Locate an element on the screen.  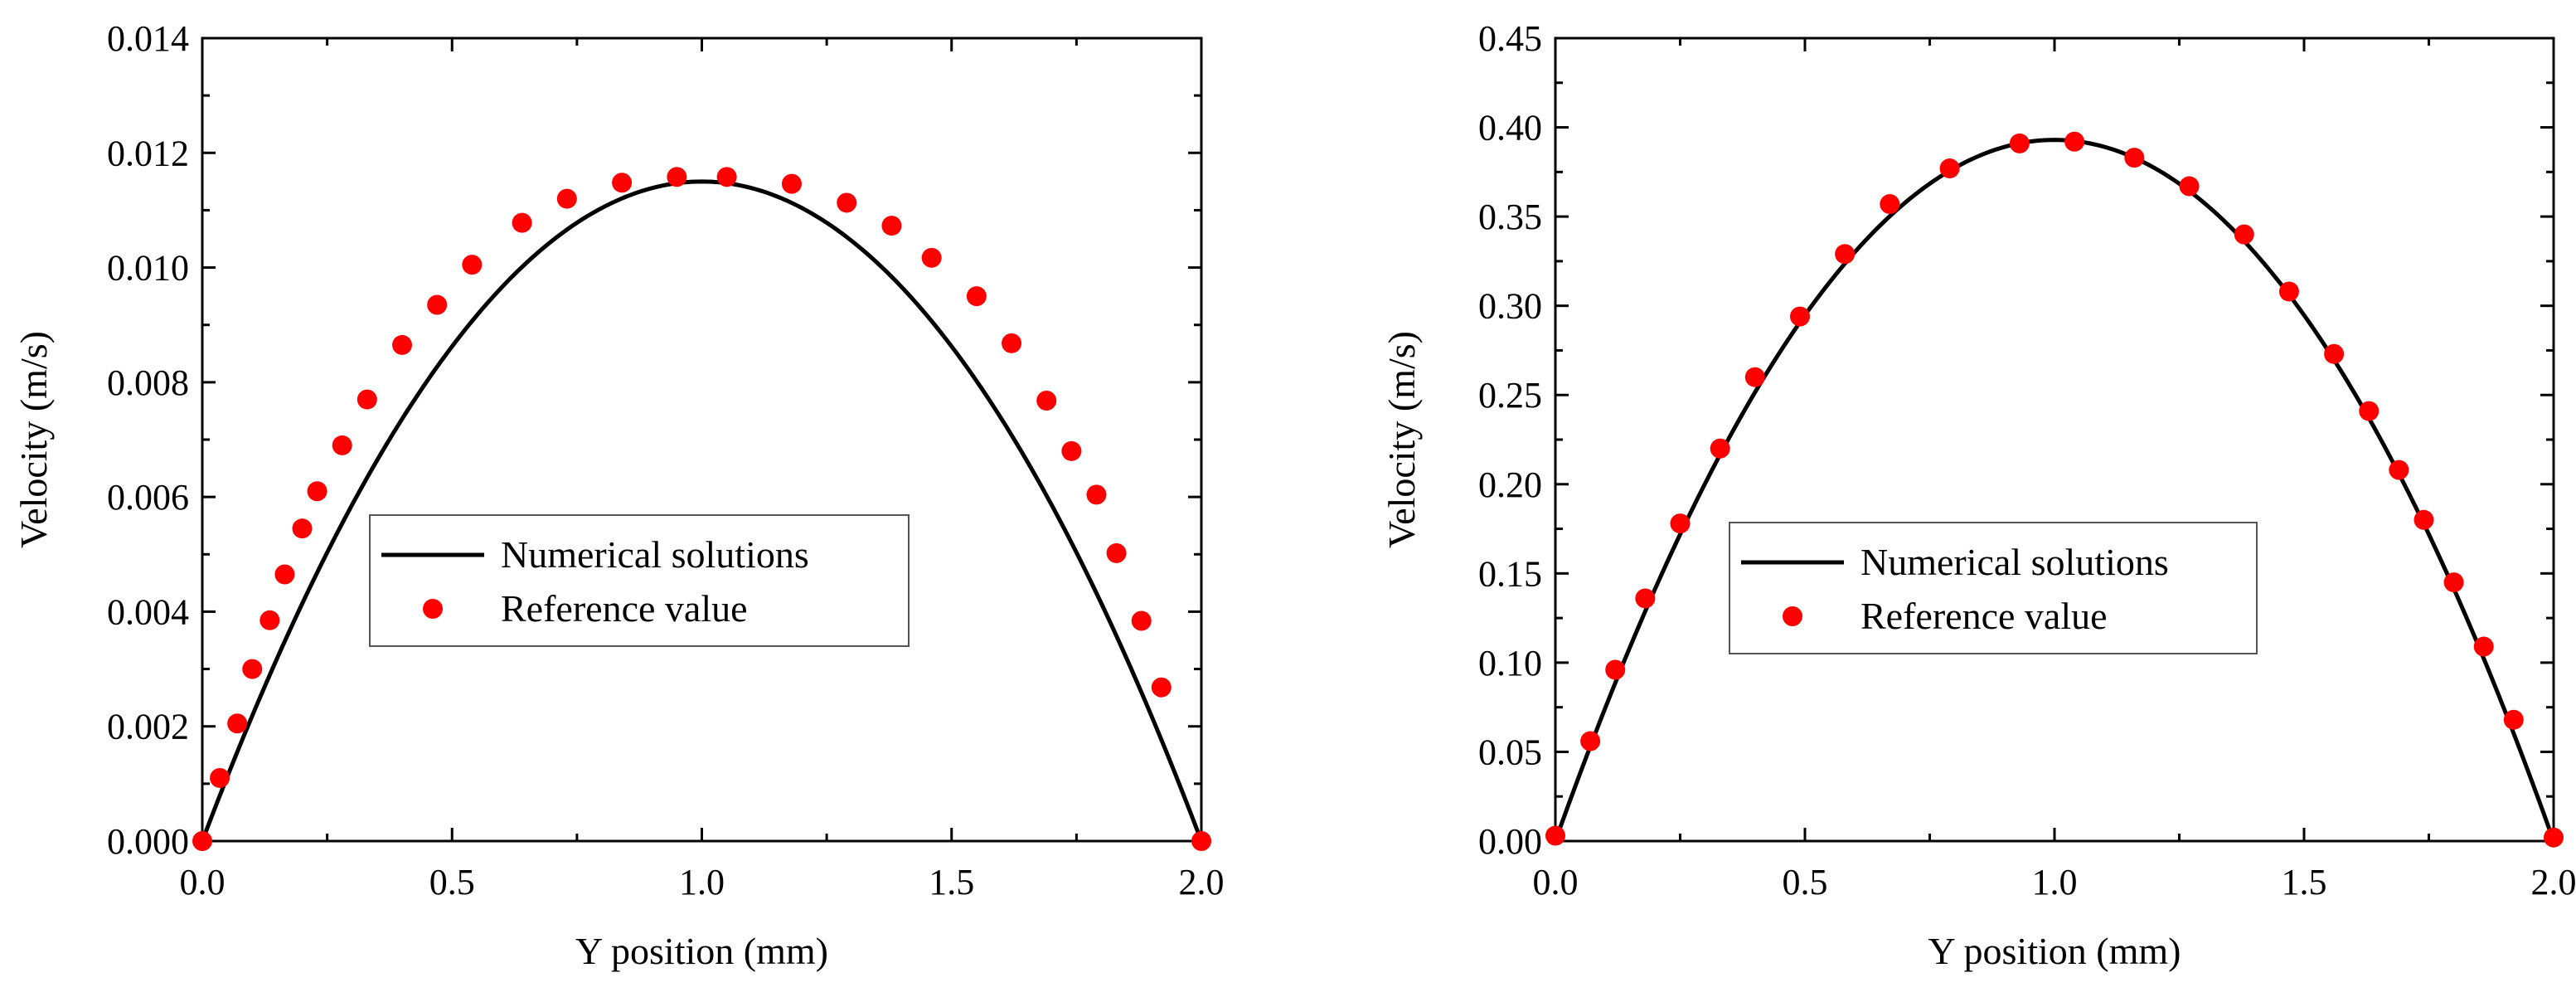
y-tick-label: 0.002 is located at coordinates (148, 727).